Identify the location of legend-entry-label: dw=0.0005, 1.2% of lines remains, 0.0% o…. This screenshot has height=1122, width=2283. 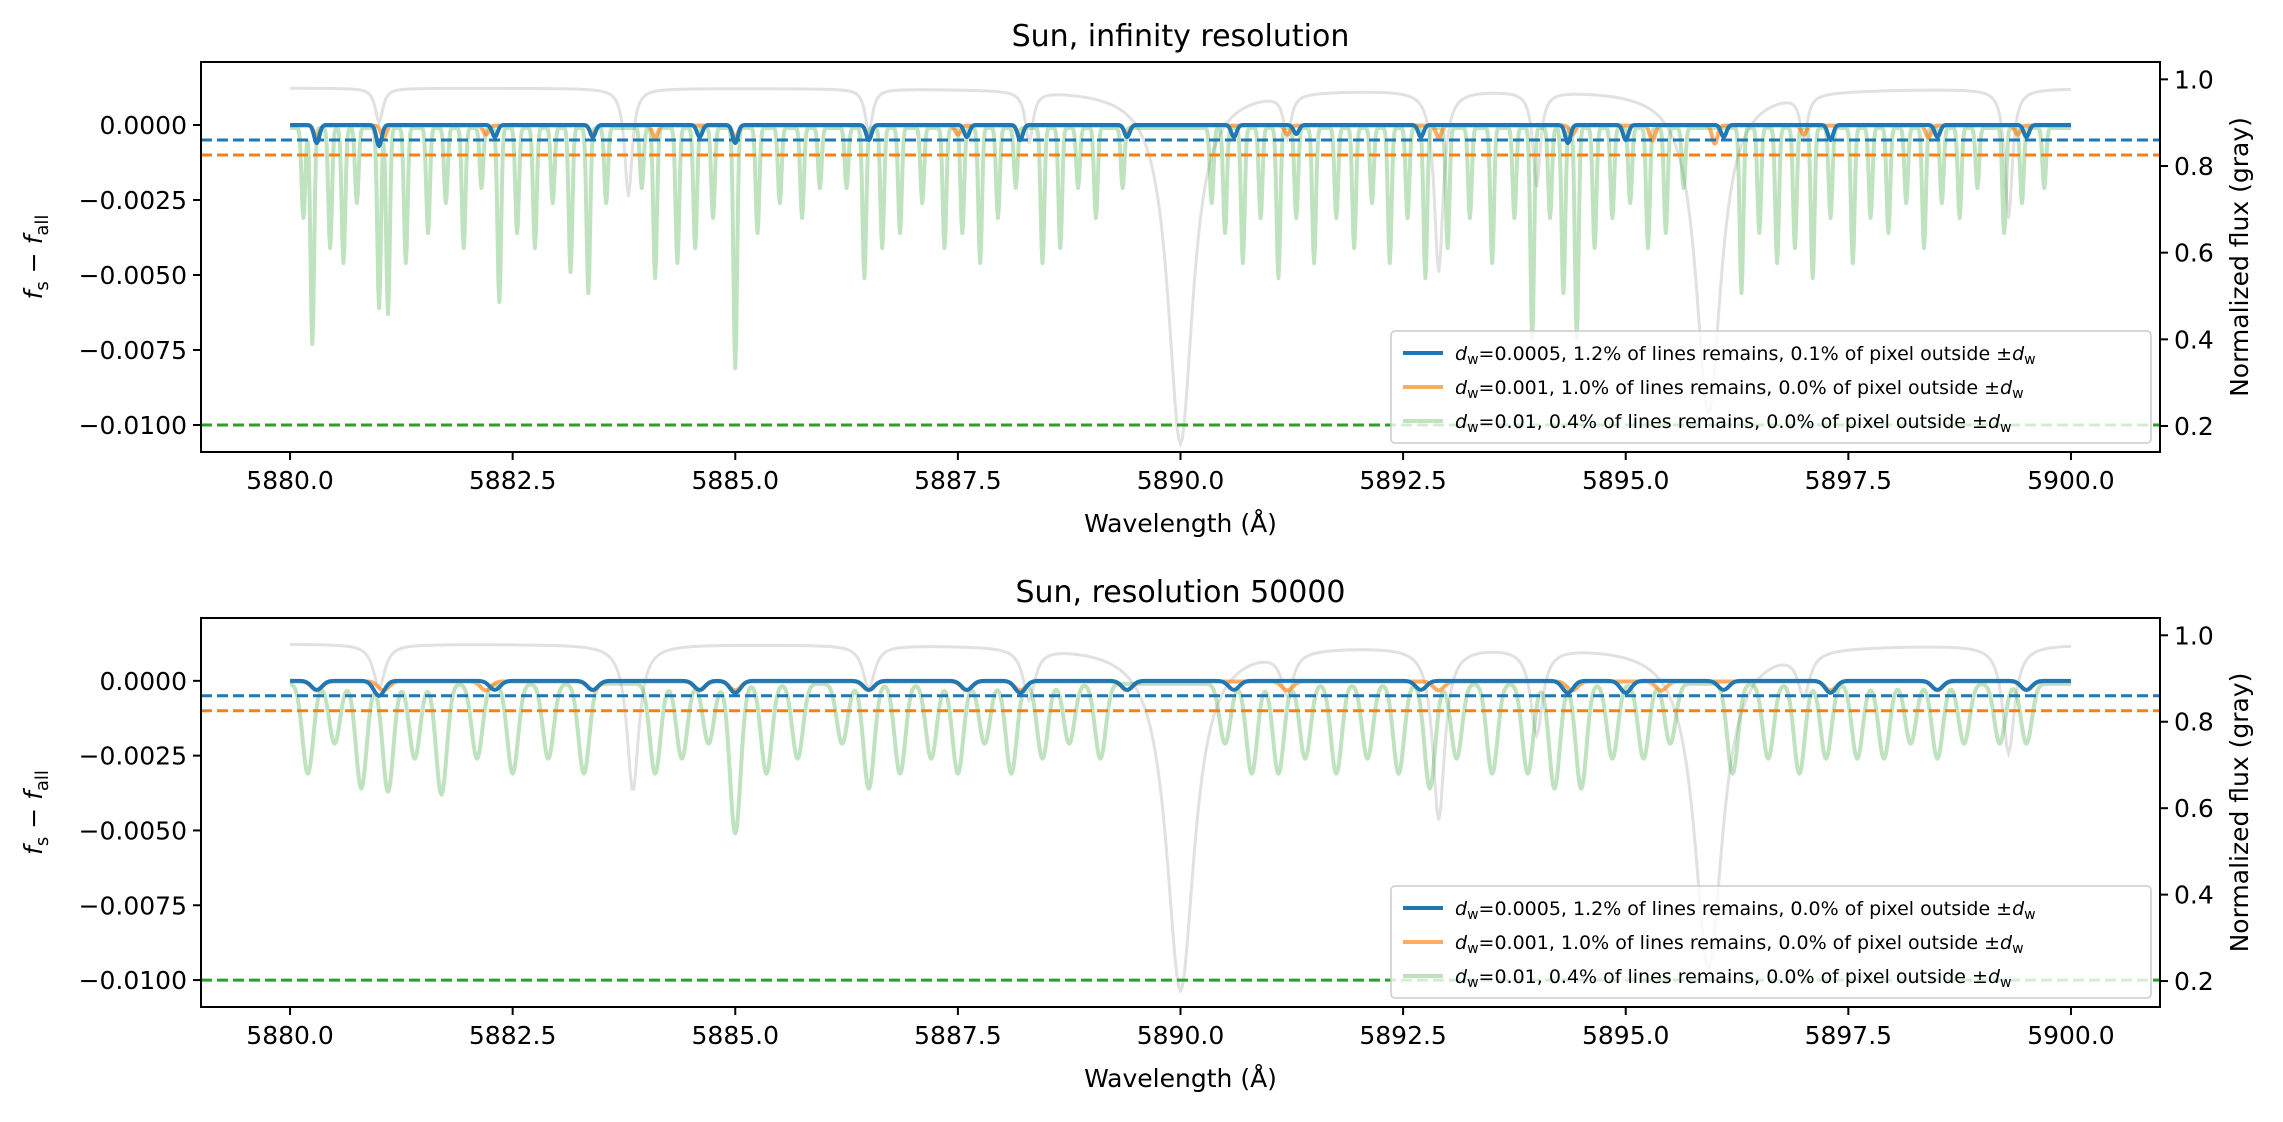
(1745, 910).